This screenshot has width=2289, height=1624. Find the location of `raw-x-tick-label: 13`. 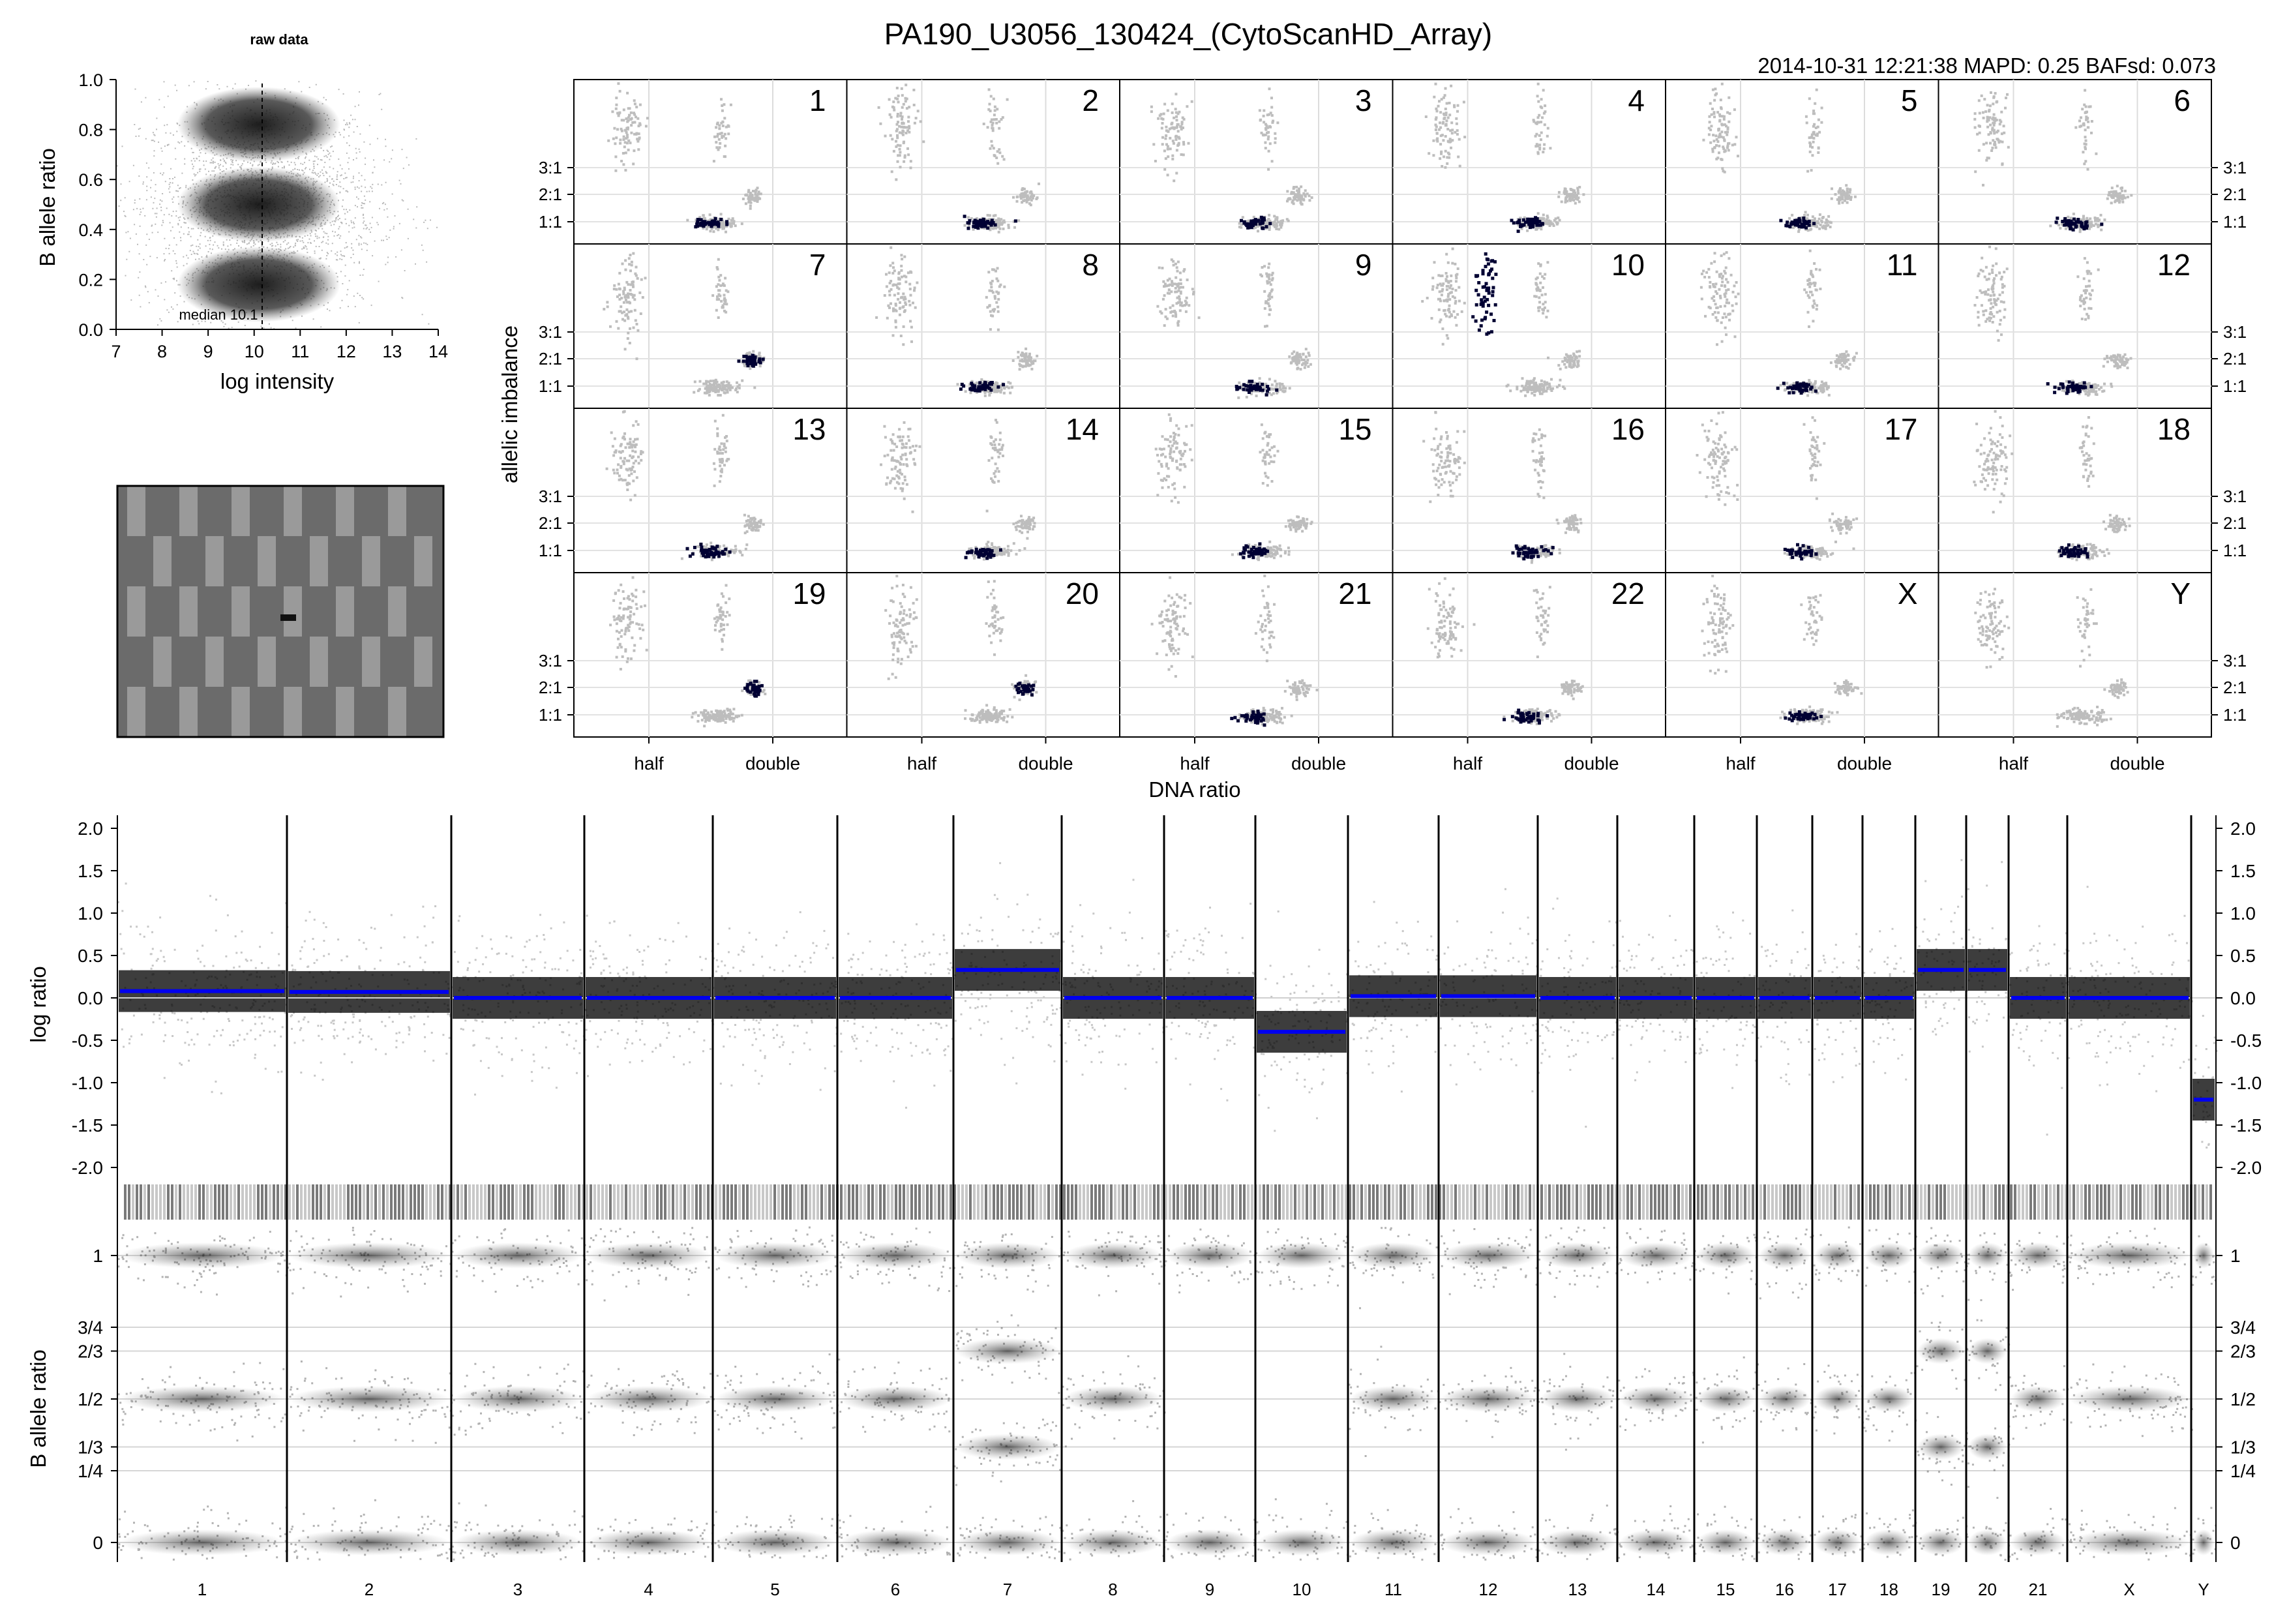

raw-x-tick-label: 13 is located at coordinates (392, 351).